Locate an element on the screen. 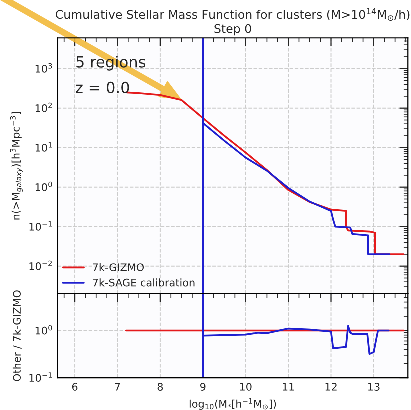 The width and height of the screenshot is (411, 410). legend-label: 7k-GIZMO is located at coordinates (118, 267).